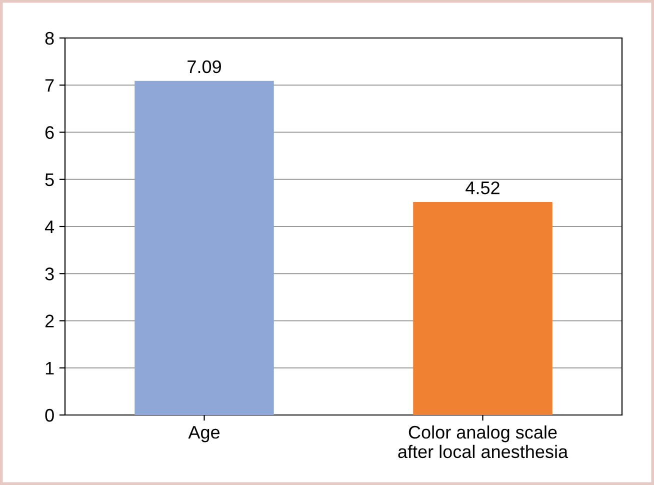  Describe the element at coordinates (204, 434) in the screenshot. I see `x-tick-label: Age` at that location.